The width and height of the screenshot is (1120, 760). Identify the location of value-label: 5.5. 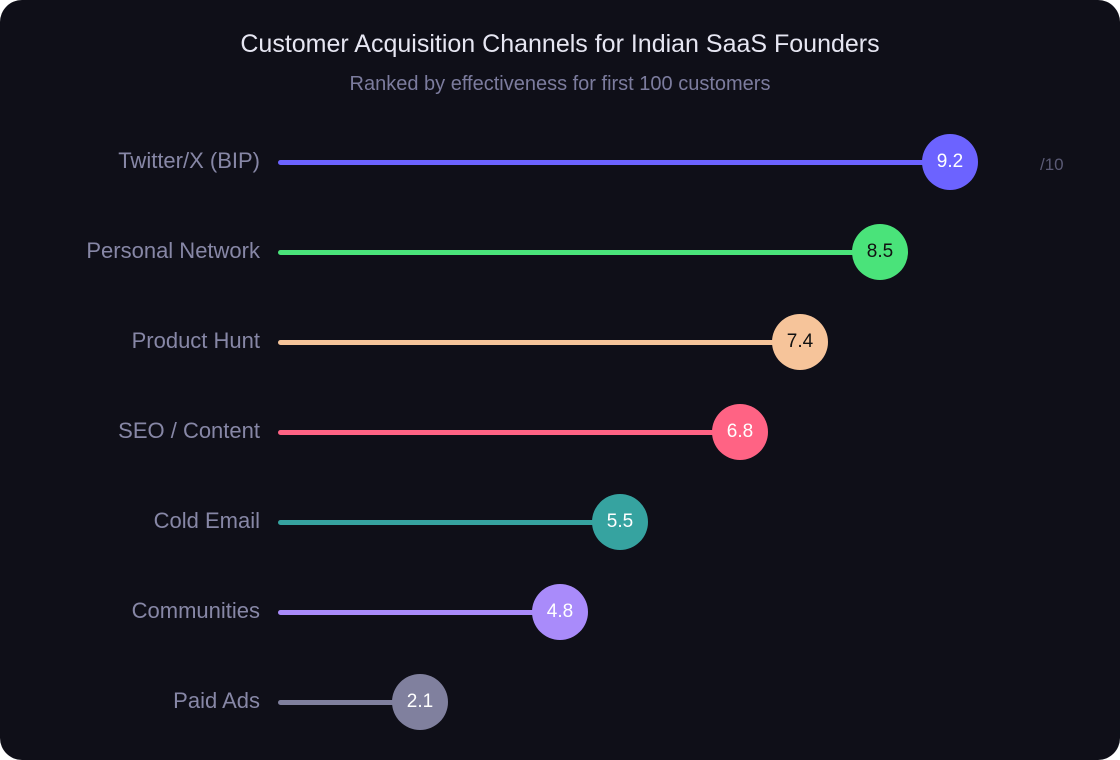
(620, 521).